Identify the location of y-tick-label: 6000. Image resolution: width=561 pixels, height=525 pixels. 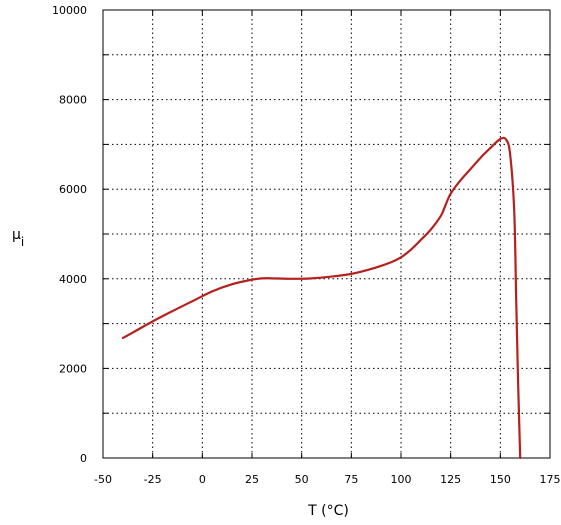
(73, 189).